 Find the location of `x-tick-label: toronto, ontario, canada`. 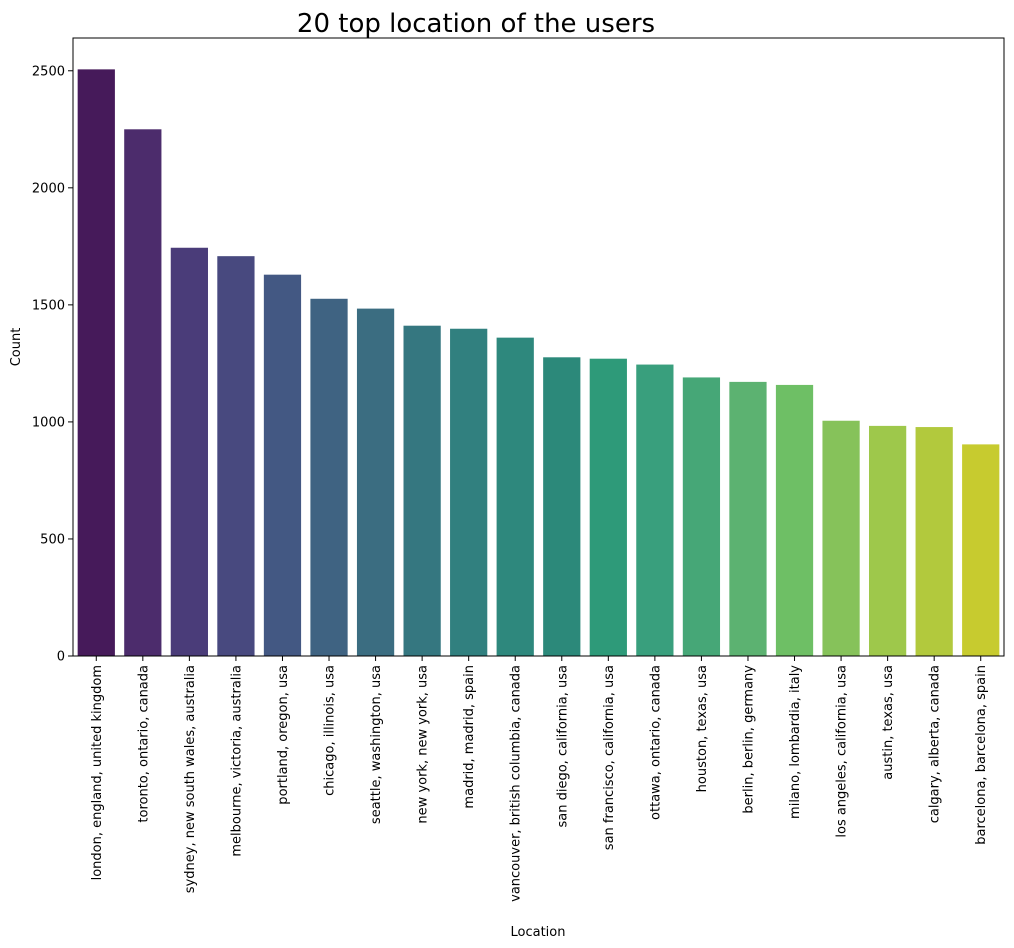

x-tick-label: toronto, ontario, canada is located at coordinates (143, 744).